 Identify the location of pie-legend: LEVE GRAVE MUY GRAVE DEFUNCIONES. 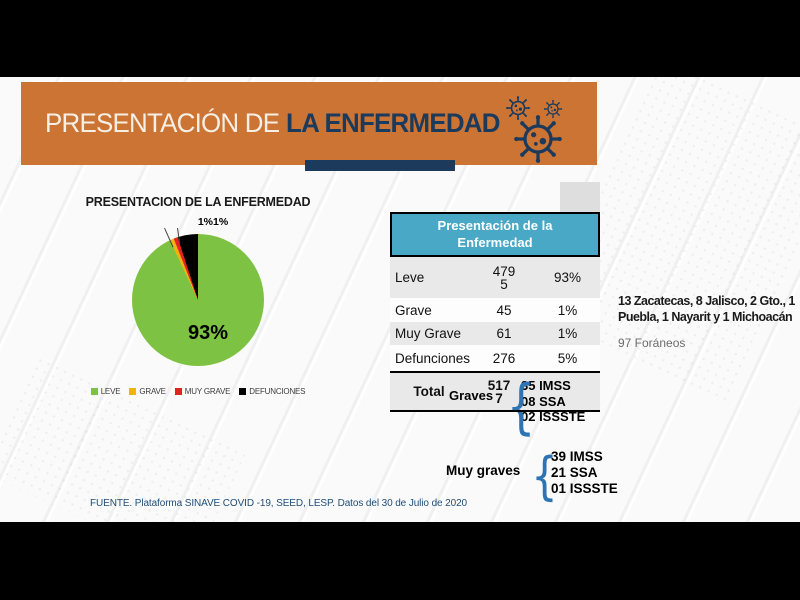
(198, 391).